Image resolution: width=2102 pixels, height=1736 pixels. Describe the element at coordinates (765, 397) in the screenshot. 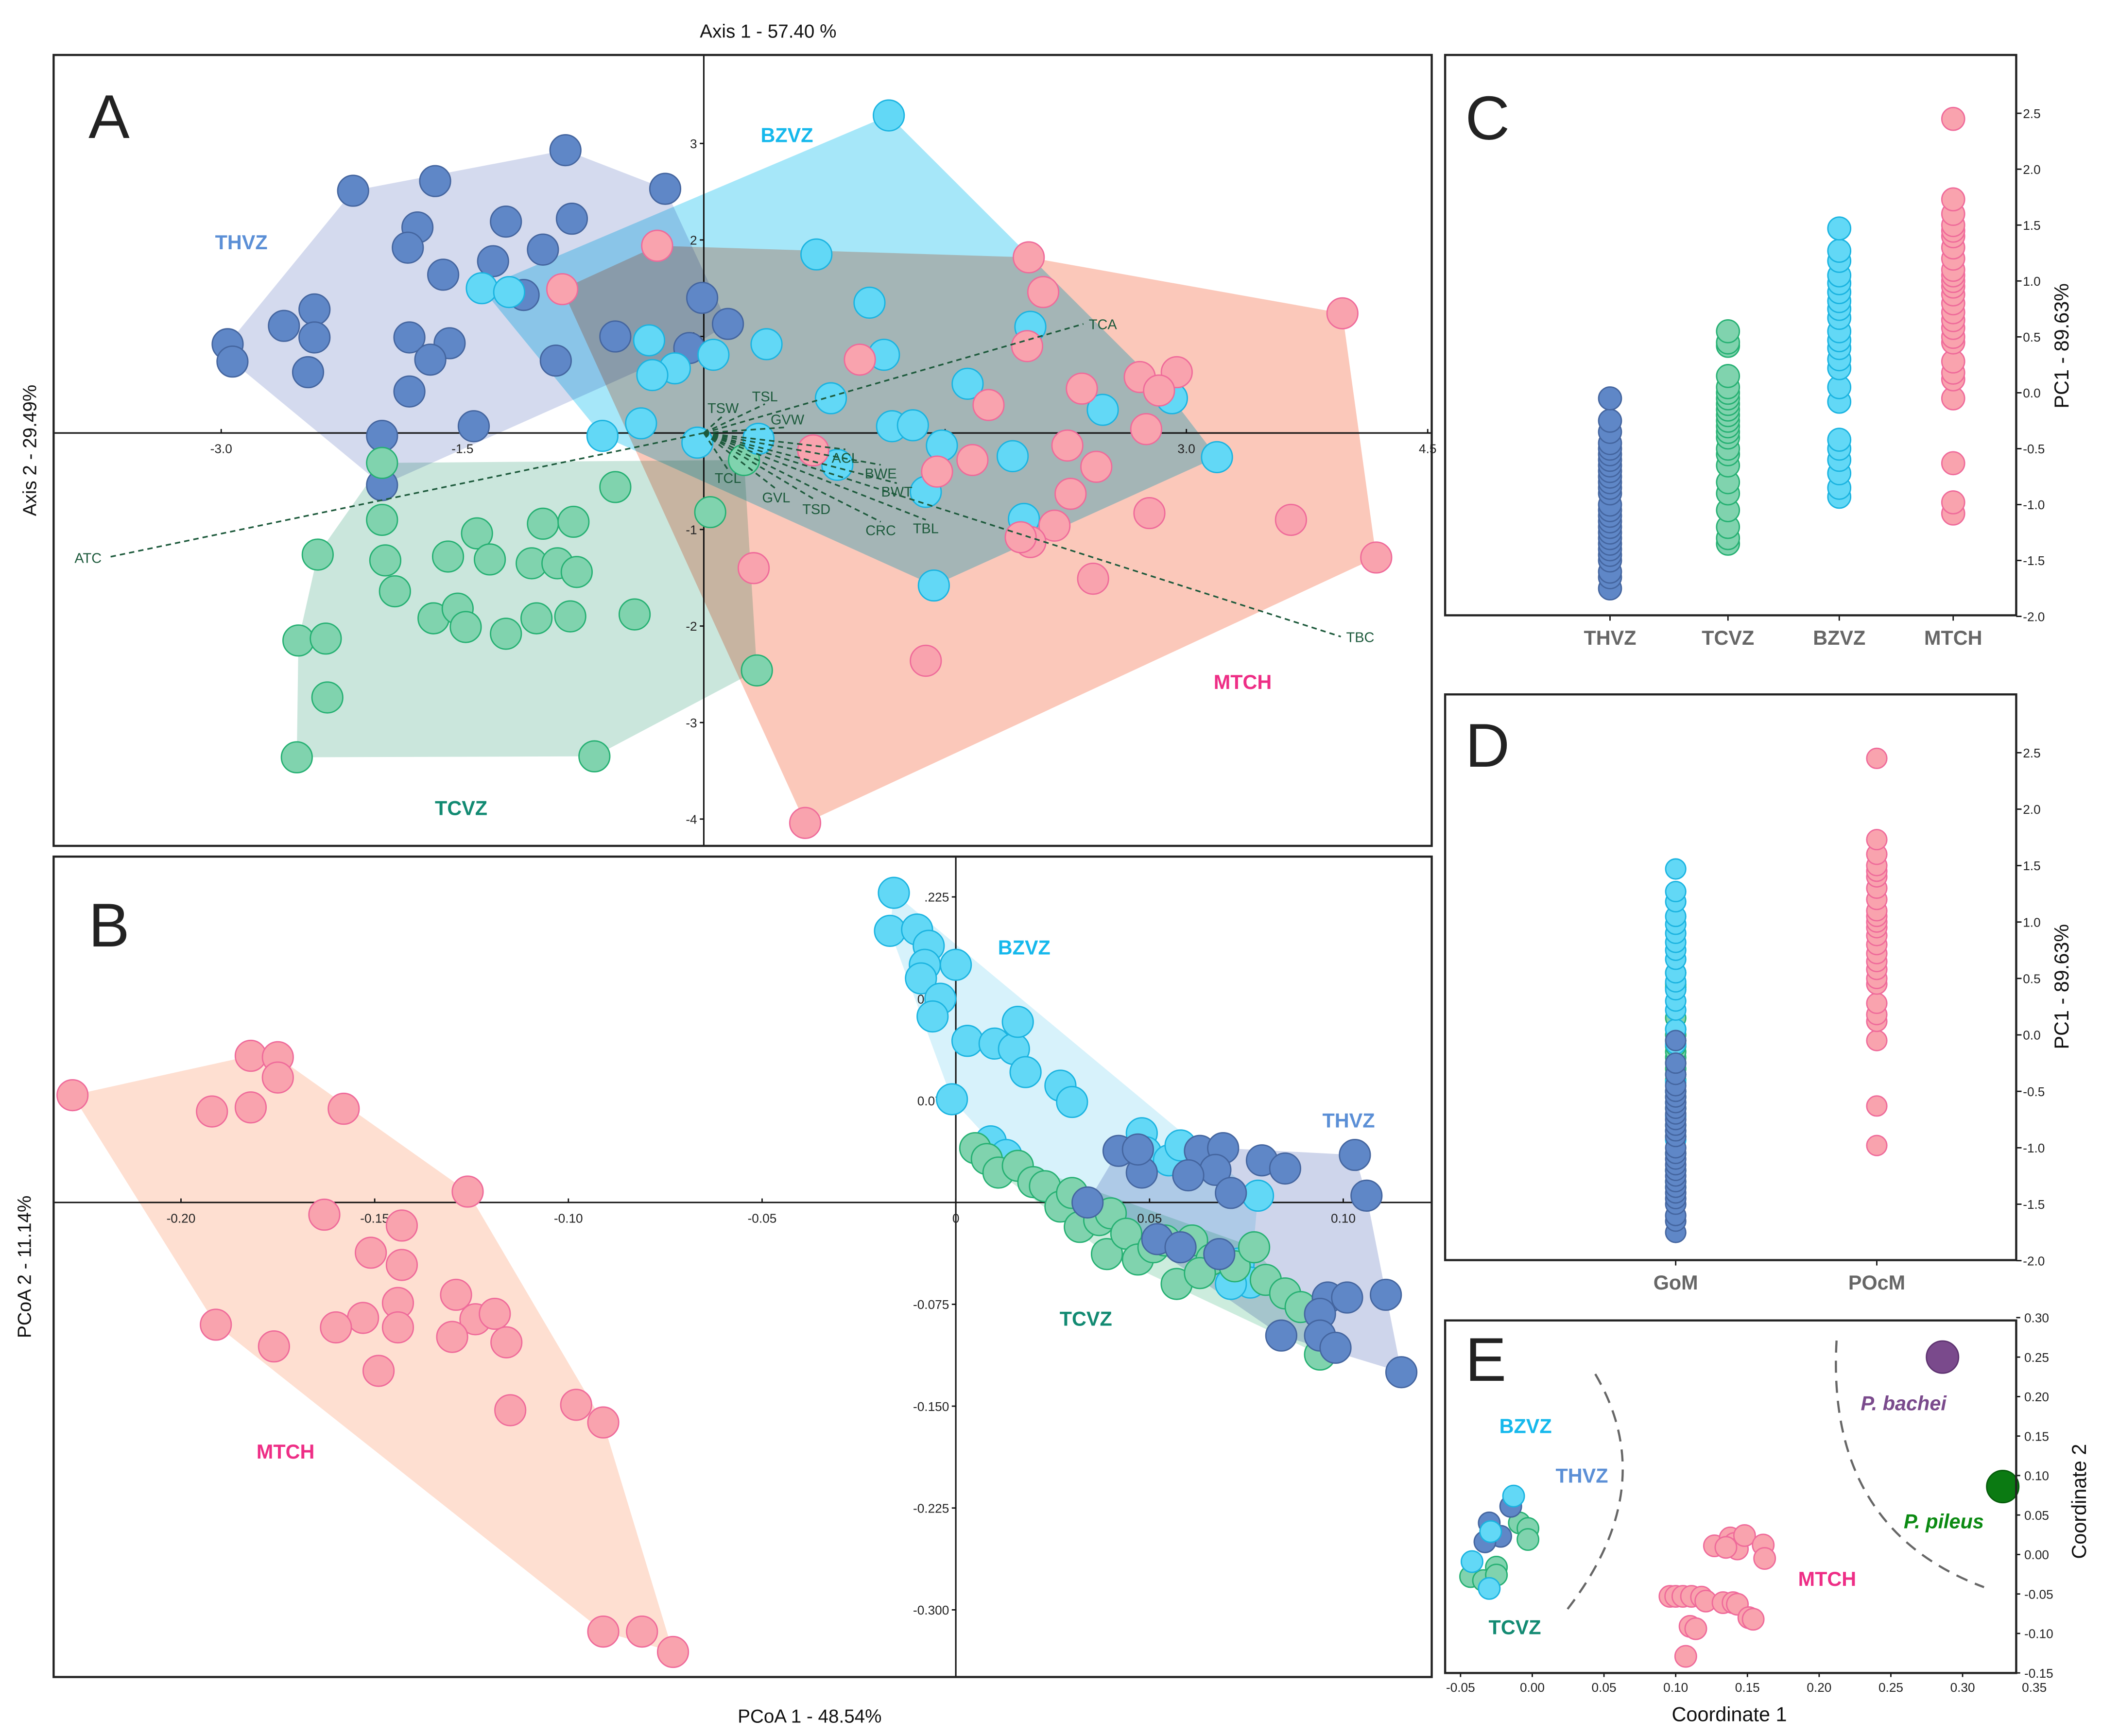

I see `vector-label-tsl: TSL` at that location.